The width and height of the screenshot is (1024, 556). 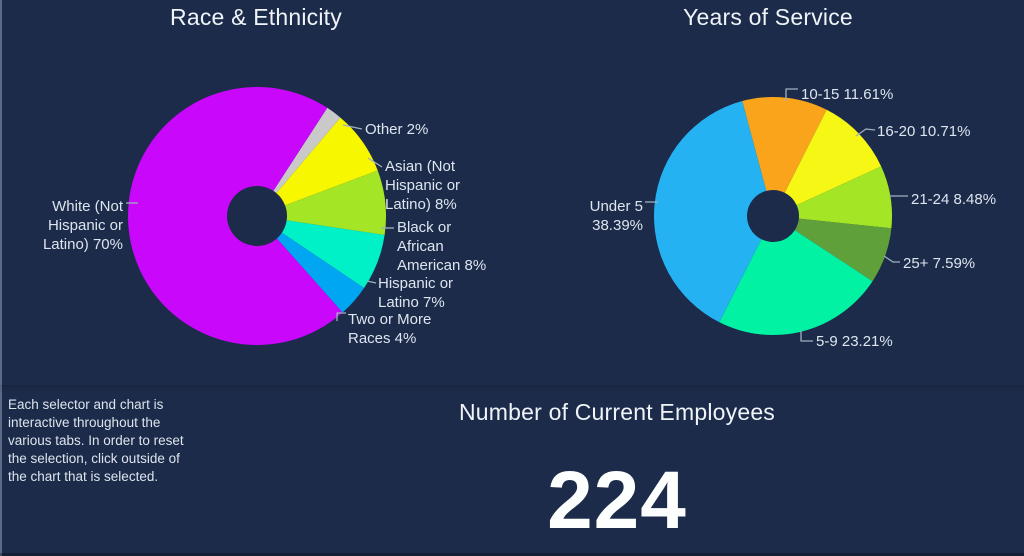 What do you see at coordinates (939, 263) in the screenshot?
I see `slice-label-25: 25+ 7.59%` at bounding box center [939, 263].